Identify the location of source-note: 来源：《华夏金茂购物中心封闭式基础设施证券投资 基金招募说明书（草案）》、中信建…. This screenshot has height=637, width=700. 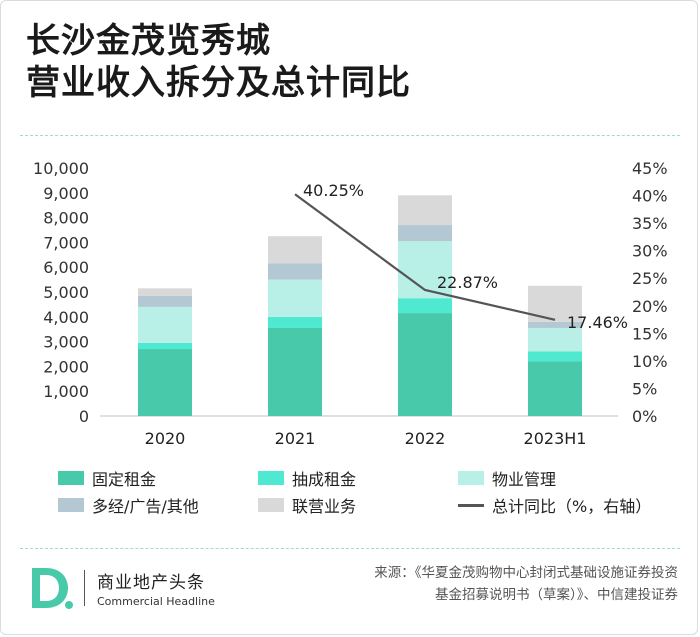
(526, 584).